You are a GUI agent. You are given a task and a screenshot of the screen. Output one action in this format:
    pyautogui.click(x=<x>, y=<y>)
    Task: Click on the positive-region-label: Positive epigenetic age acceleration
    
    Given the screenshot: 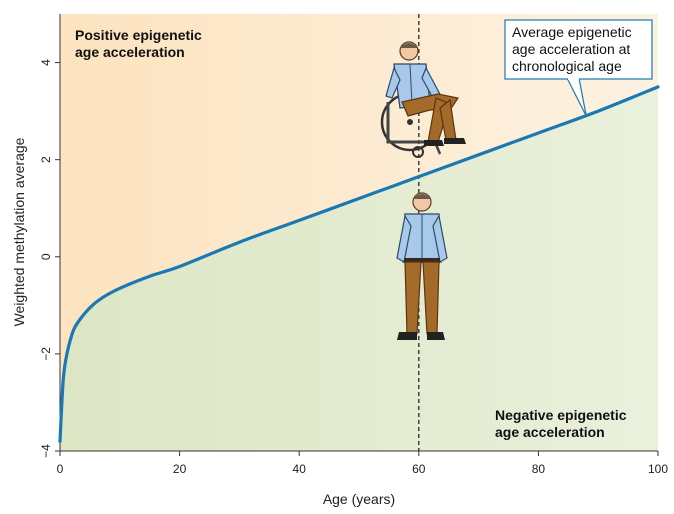 What is the action you would take?
    pyautogui.click(x=140, y=43)
    